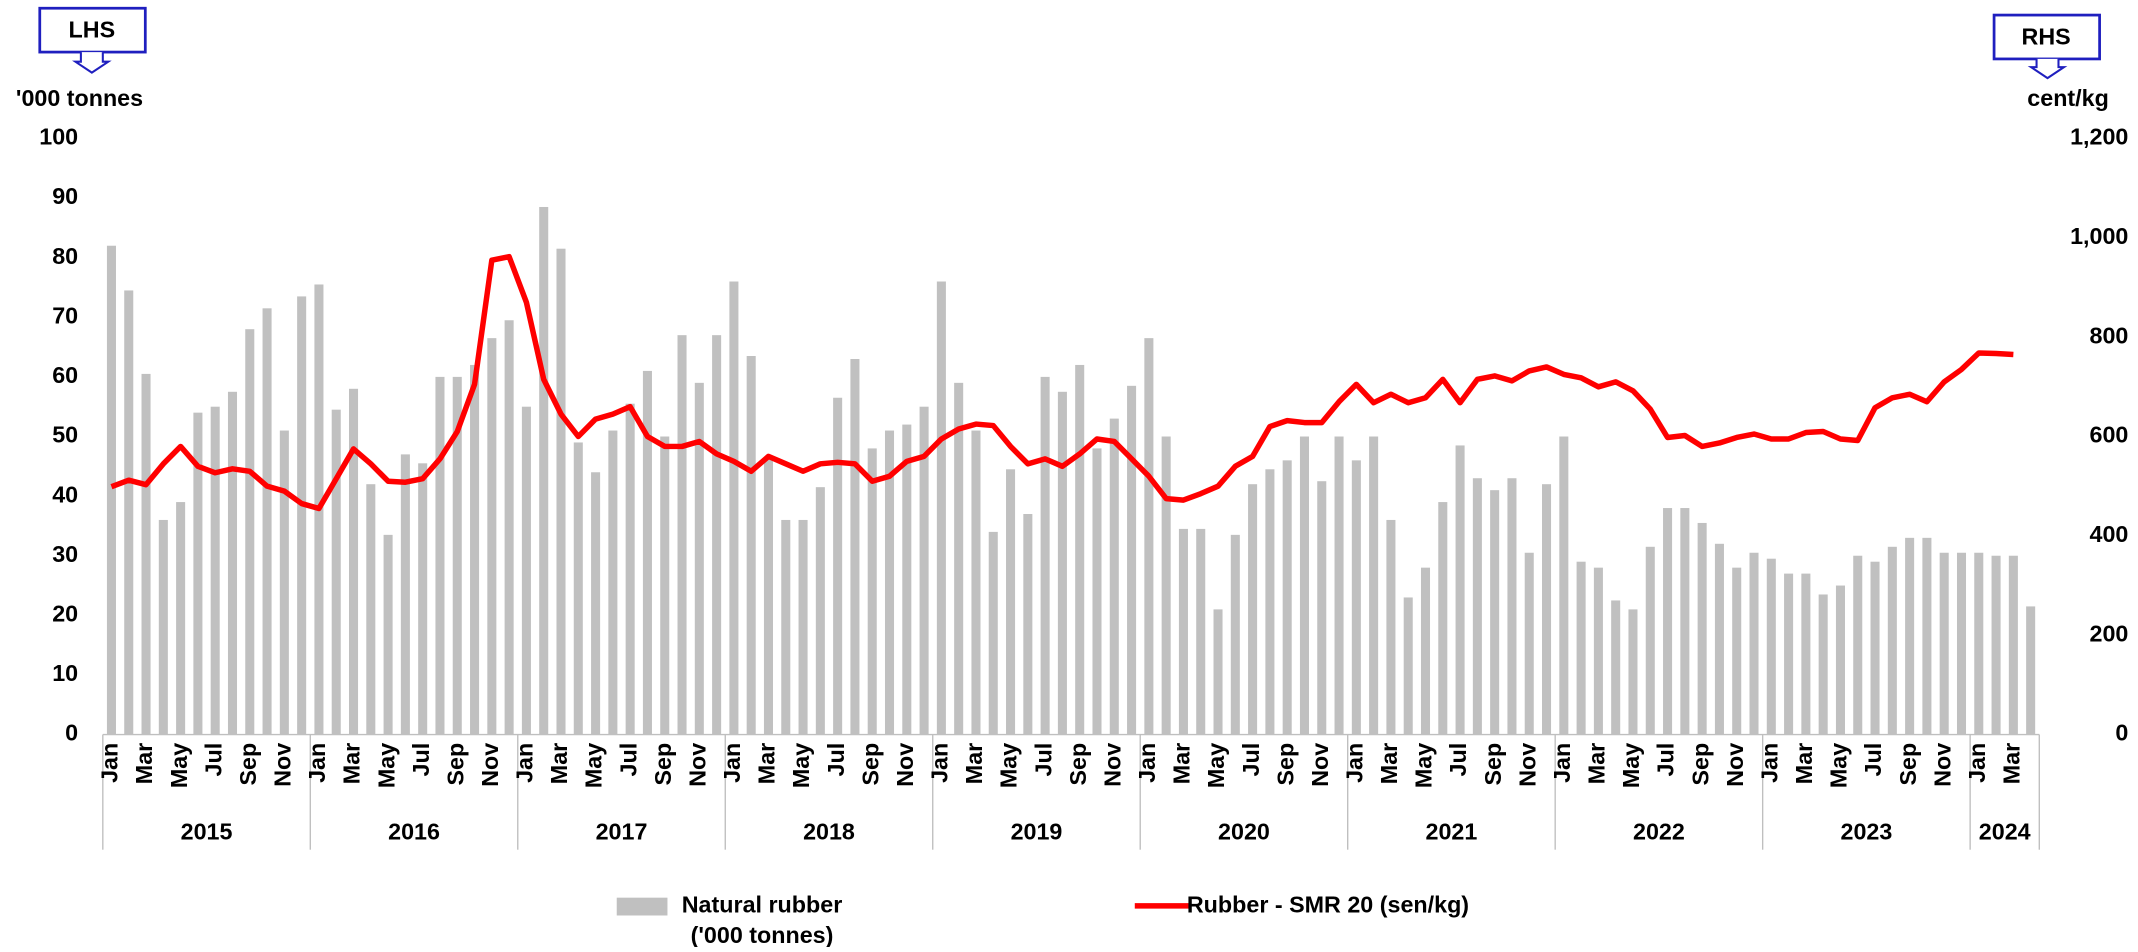 Image resolution: width=2138 pixels, height=952 pixels. I want to click on year-label: 2021, so click(1452, 831).